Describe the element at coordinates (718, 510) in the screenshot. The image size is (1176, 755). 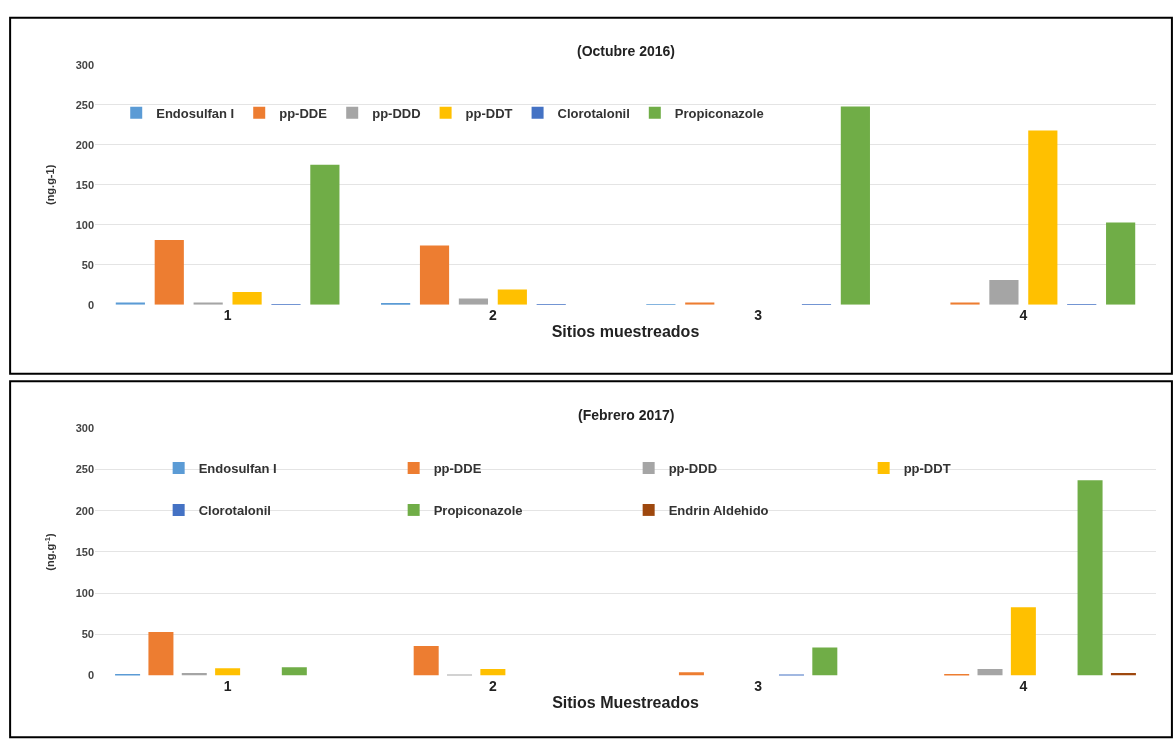
I see `legend-label: Endrin Aldehido` at that location.